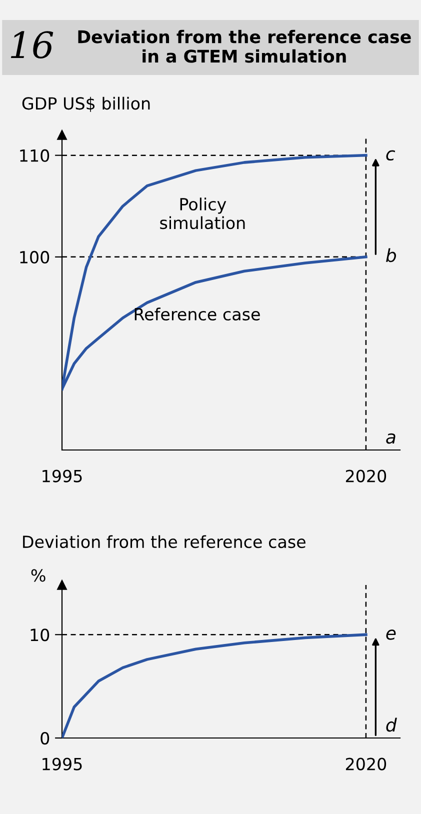 The image size is (421, 814). What do you see at coordinates (391, 634) in the screenshot?
I see `annotation: e` at bounding box center [391, 634].